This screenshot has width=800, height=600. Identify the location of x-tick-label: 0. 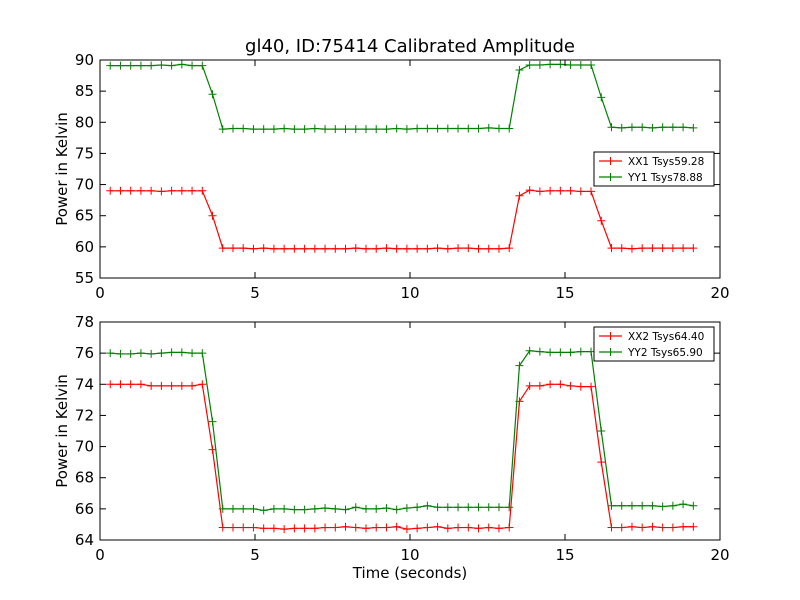
(100, 293).